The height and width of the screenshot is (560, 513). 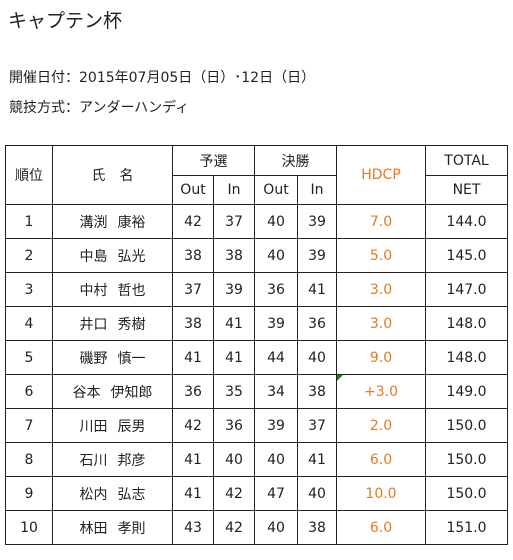 I want to click on header-final: 決勝, so click(x=295, y=160).